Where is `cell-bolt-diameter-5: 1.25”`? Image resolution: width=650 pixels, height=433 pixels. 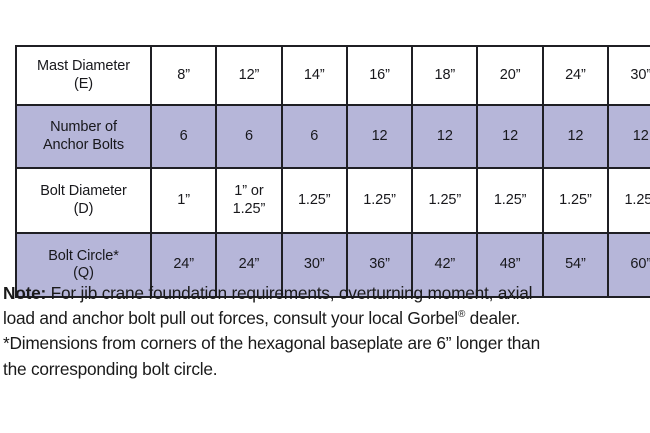
cell-bolt-diameter-5: 1.25” is located at coordinates (445, 200).